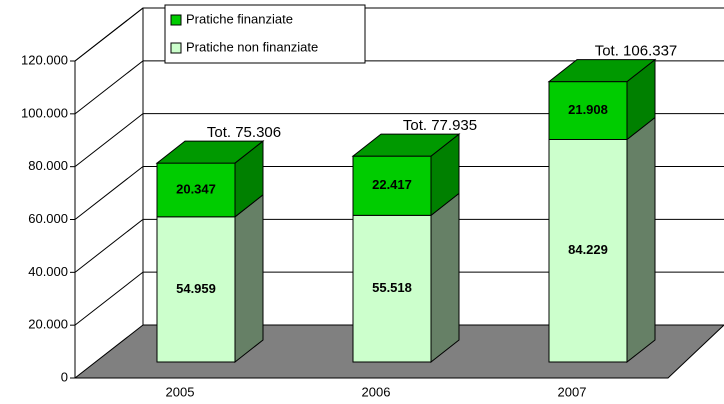  I want to click on y-tick-label: 0, so click(64, 376).